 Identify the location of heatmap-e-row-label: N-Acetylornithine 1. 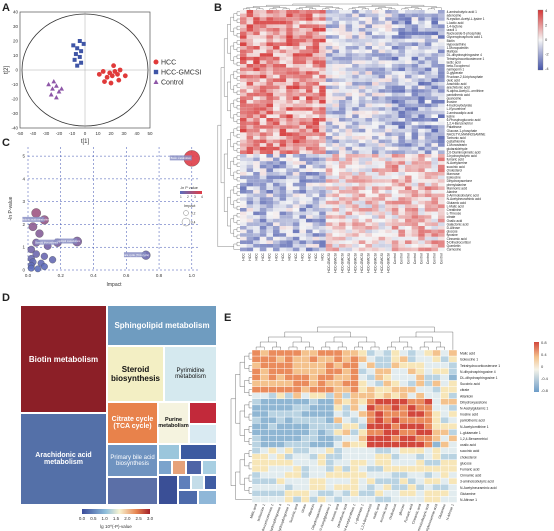
(474, 427).